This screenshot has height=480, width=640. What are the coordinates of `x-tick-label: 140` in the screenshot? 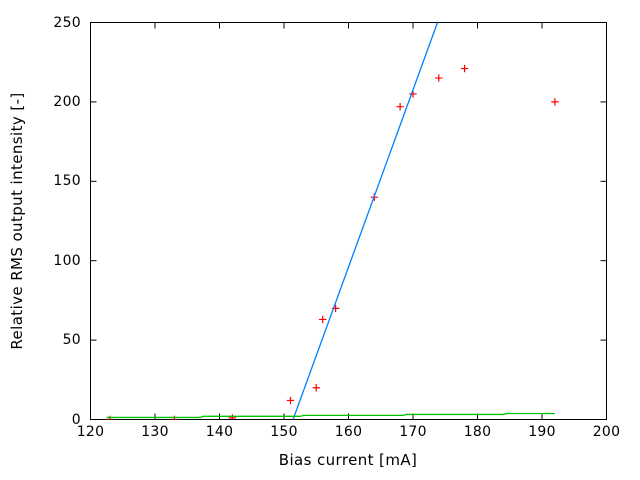 It's located at (219, 432).